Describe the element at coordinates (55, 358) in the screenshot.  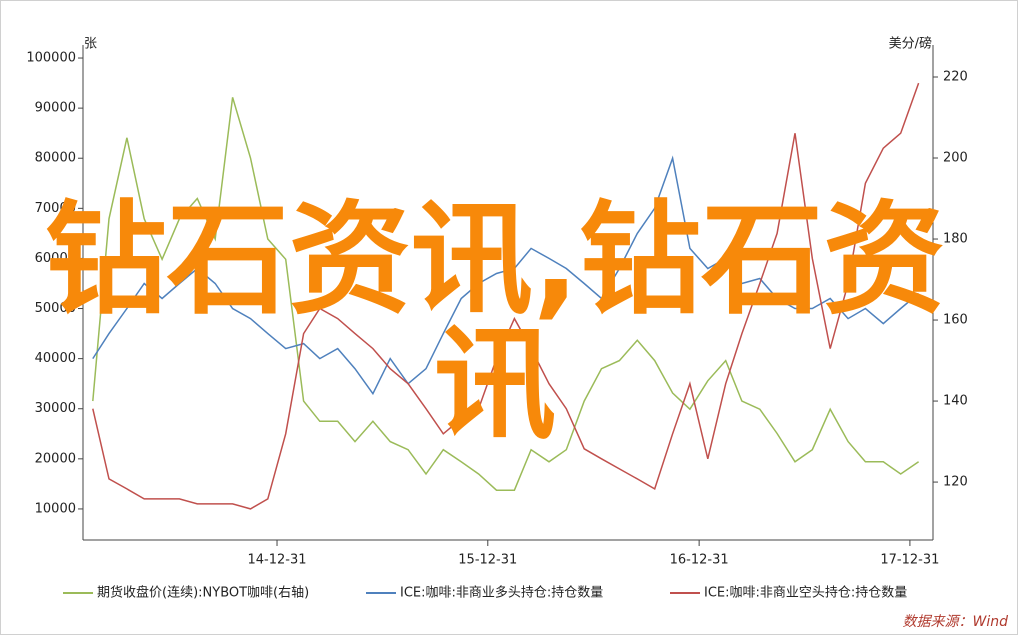
I see `y-tick-label: 40000` at that location.